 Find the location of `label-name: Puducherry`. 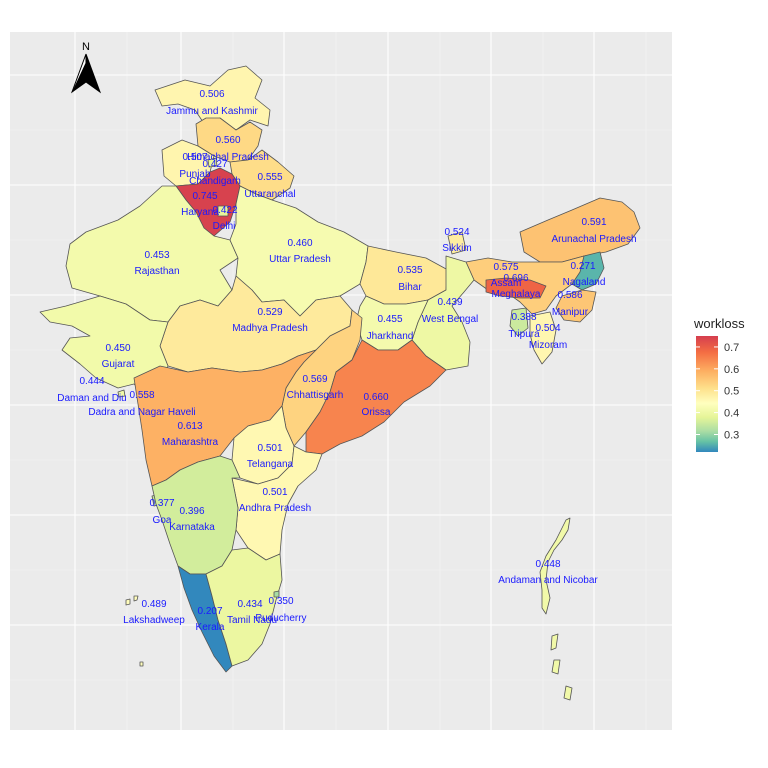

label-name: Puducherry is located at coordinates (280, 618).